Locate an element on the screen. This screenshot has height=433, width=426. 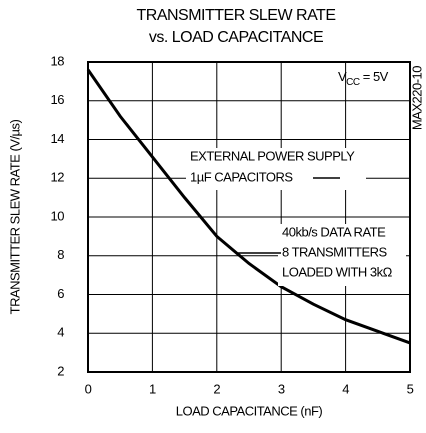
x-tick-label: 0 is located at coordinates (88, 388).